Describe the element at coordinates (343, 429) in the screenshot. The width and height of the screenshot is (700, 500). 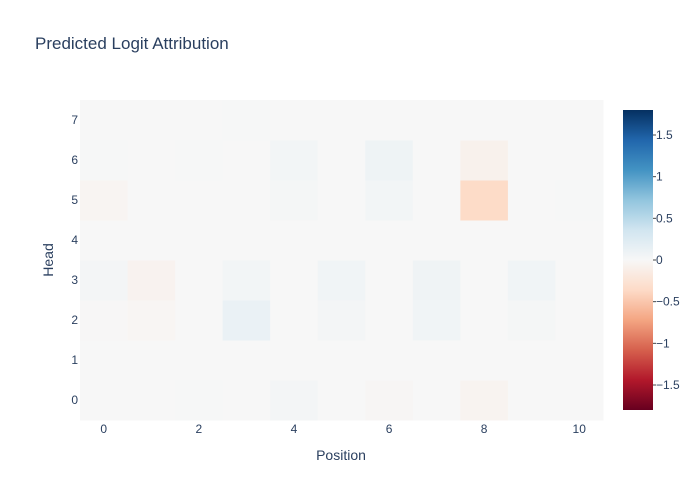
I see `x-axis-ticks: 0 2 4 6 8 10` at that location.